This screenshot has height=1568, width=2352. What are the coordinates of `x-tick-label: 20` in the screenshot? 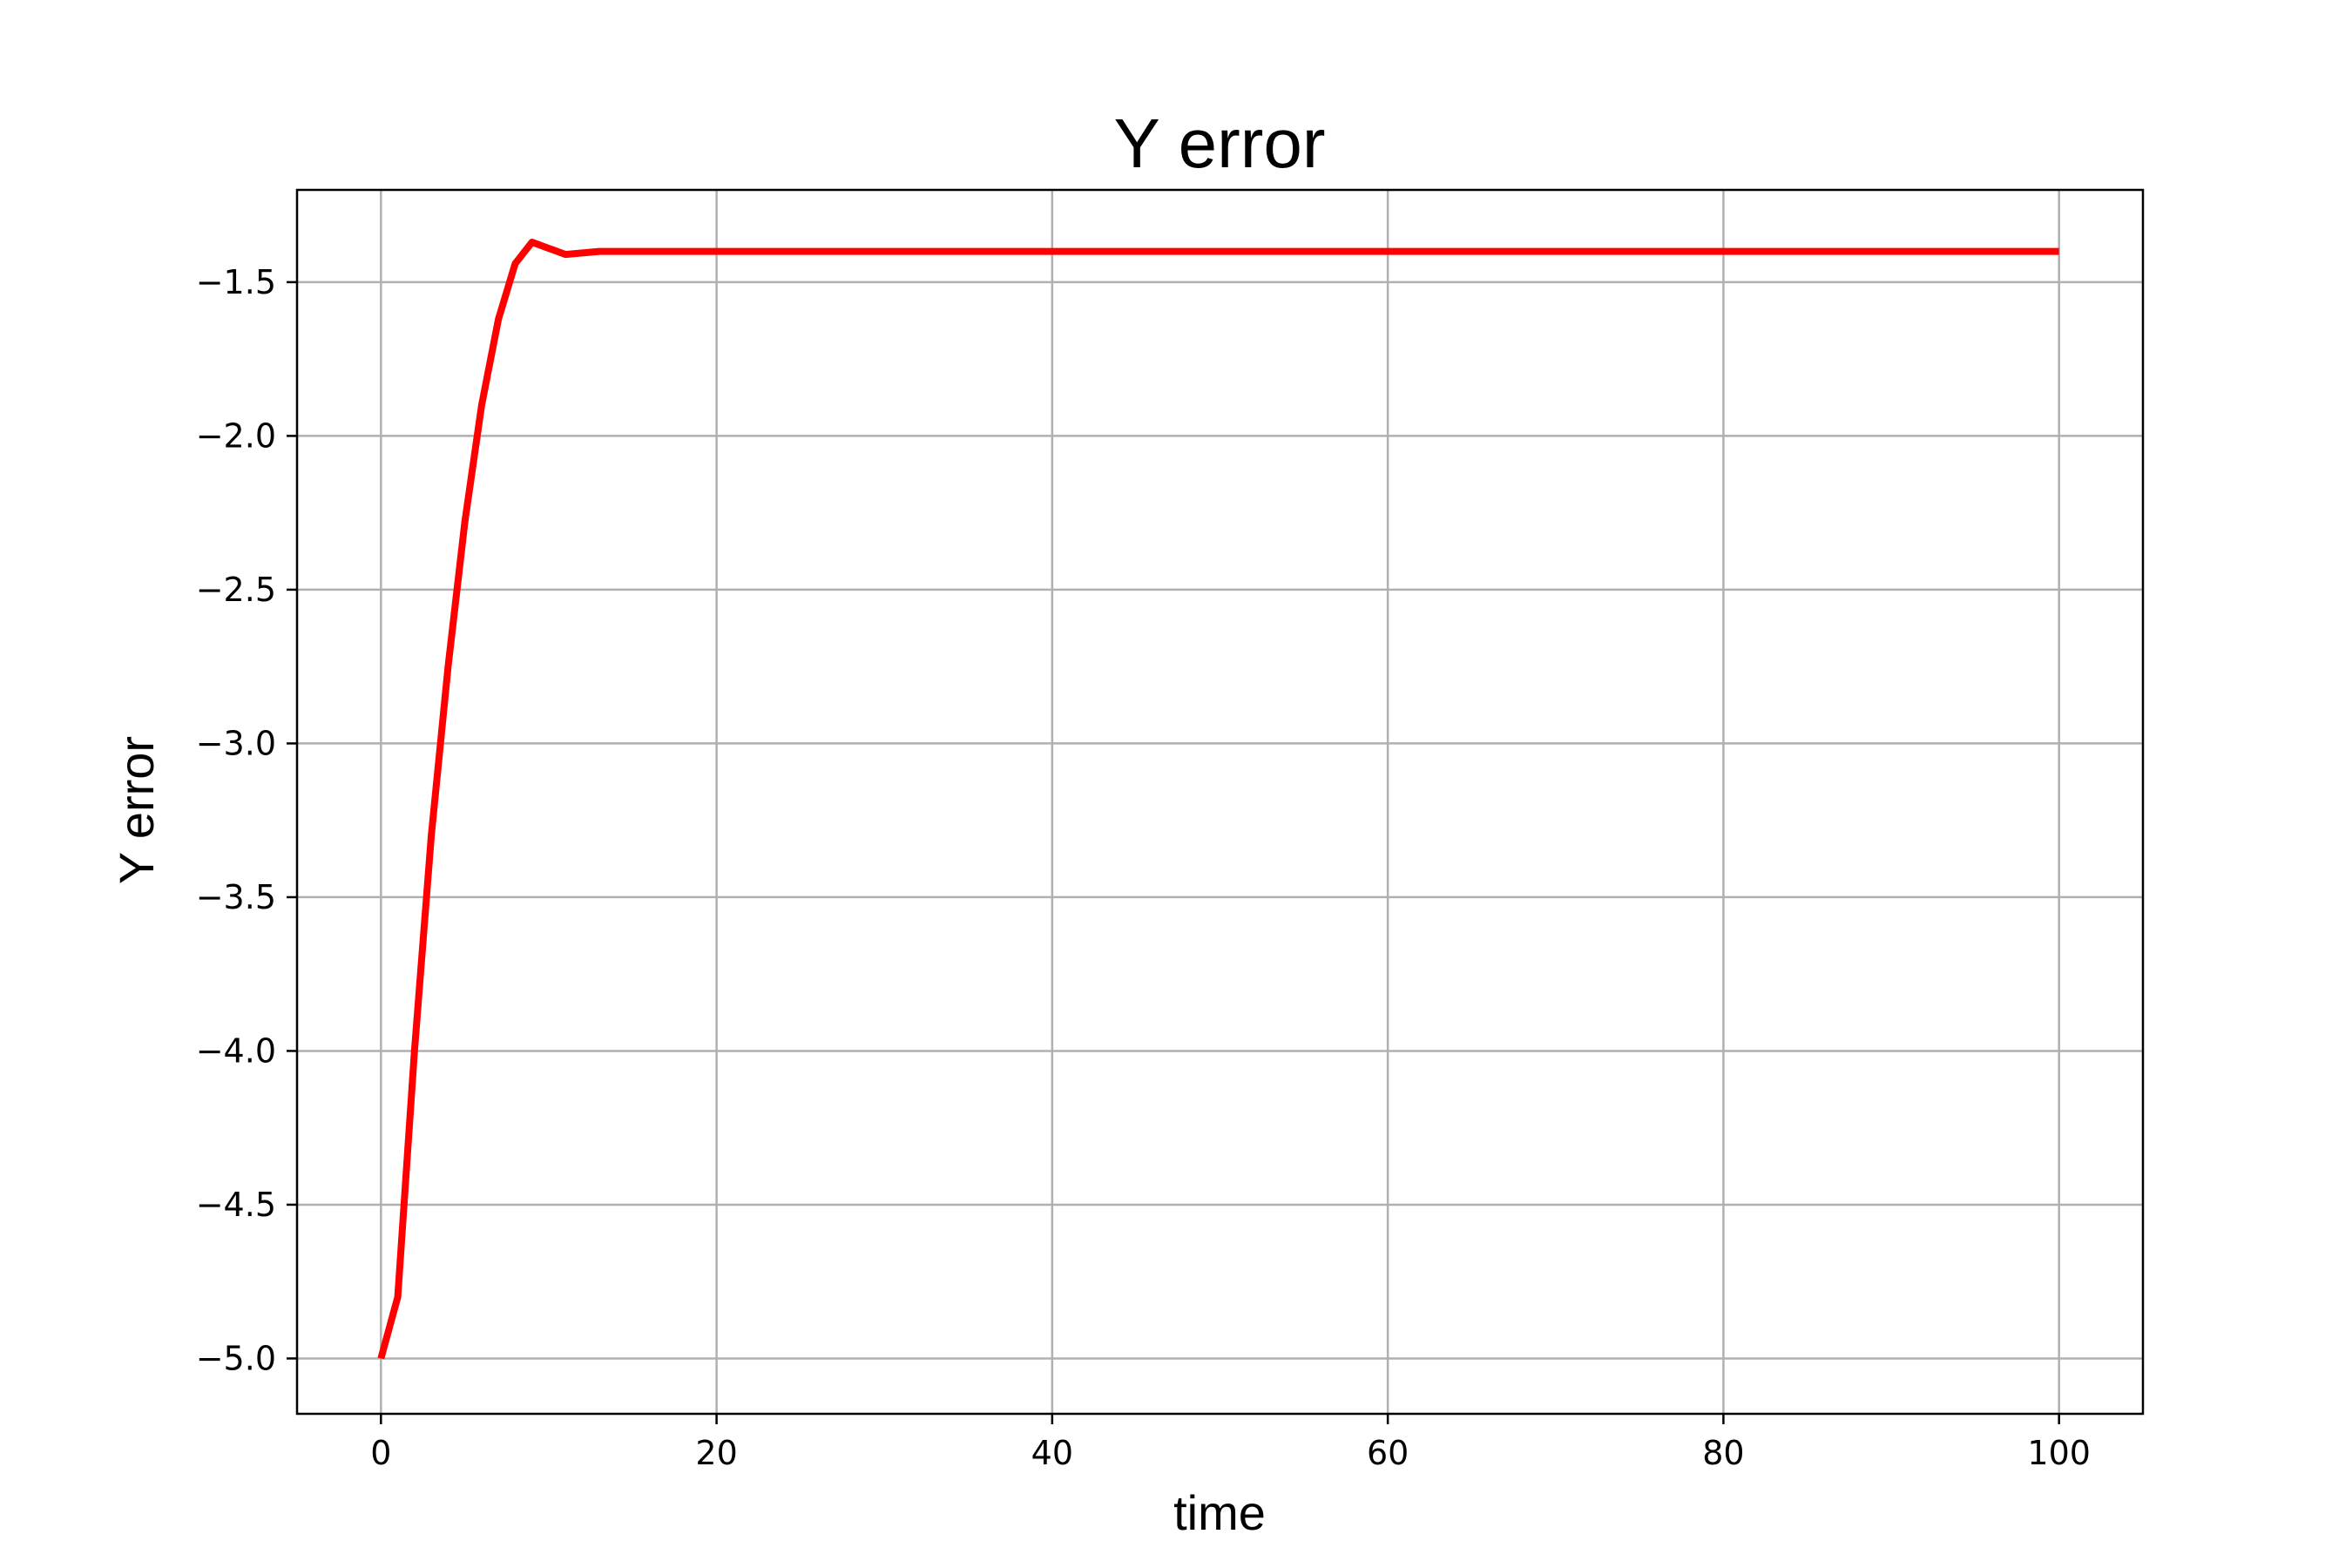 It's located at (716, 1453).